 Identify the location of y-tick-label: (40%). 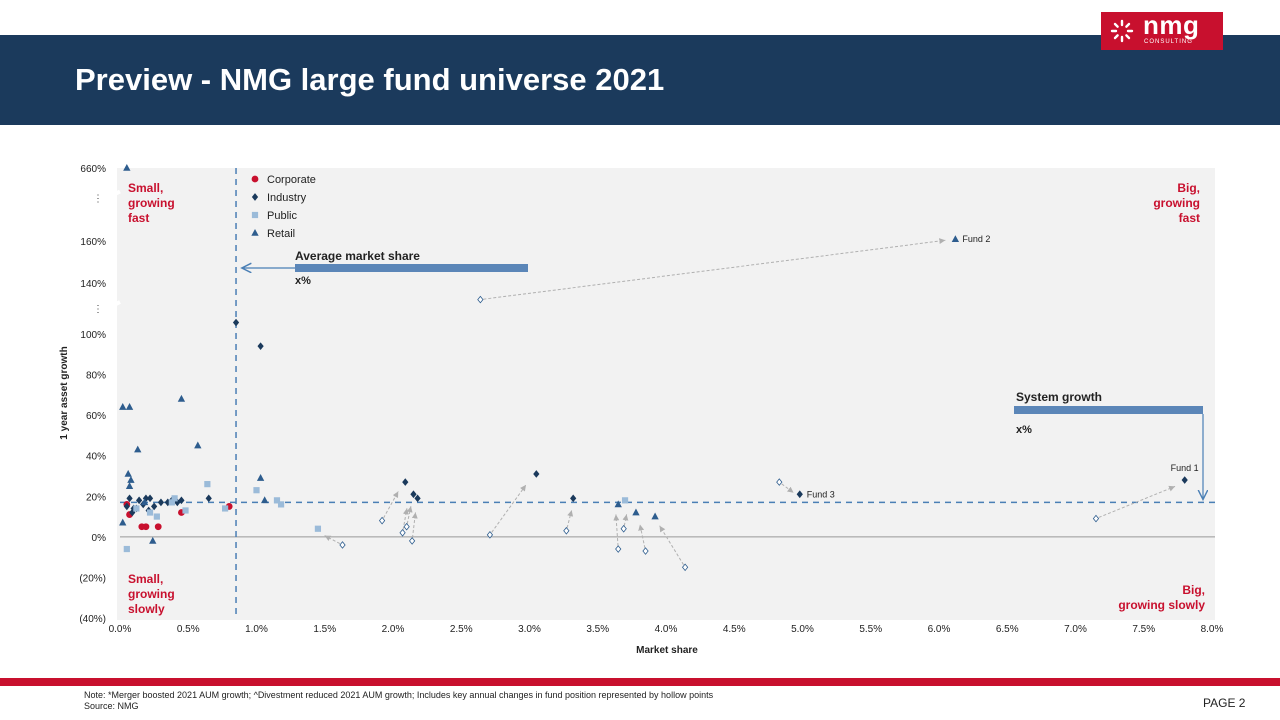
(92, 619).